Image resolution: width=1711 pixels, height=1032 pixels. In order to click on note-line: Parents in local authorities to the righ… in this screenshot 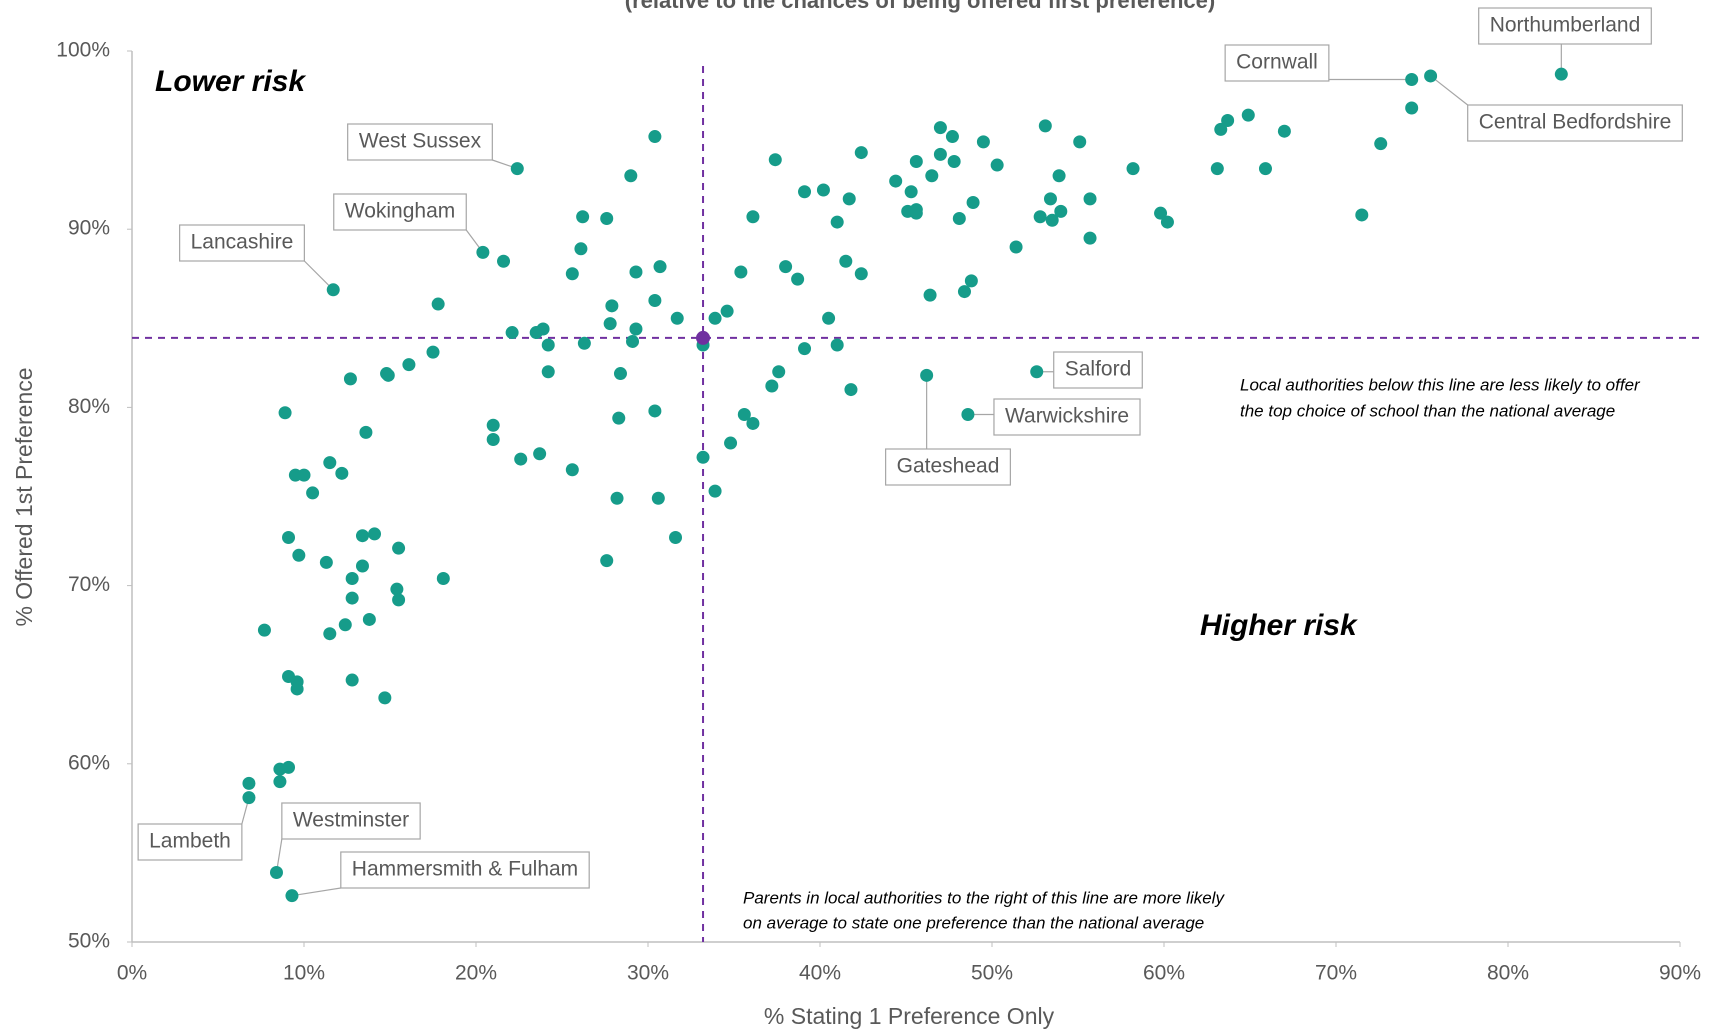, I will do `click(984, 897)`.